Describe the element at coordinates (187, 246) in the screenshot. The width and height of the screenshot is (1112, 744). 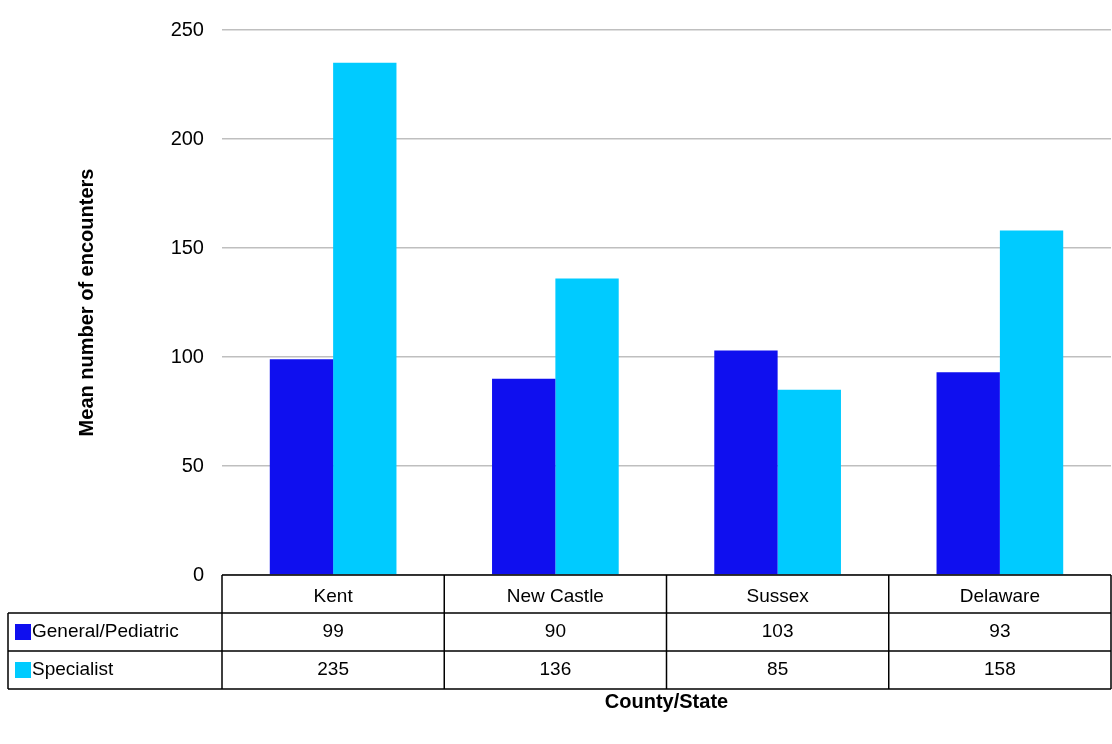
I see `y-tick-label: 150` at that location.